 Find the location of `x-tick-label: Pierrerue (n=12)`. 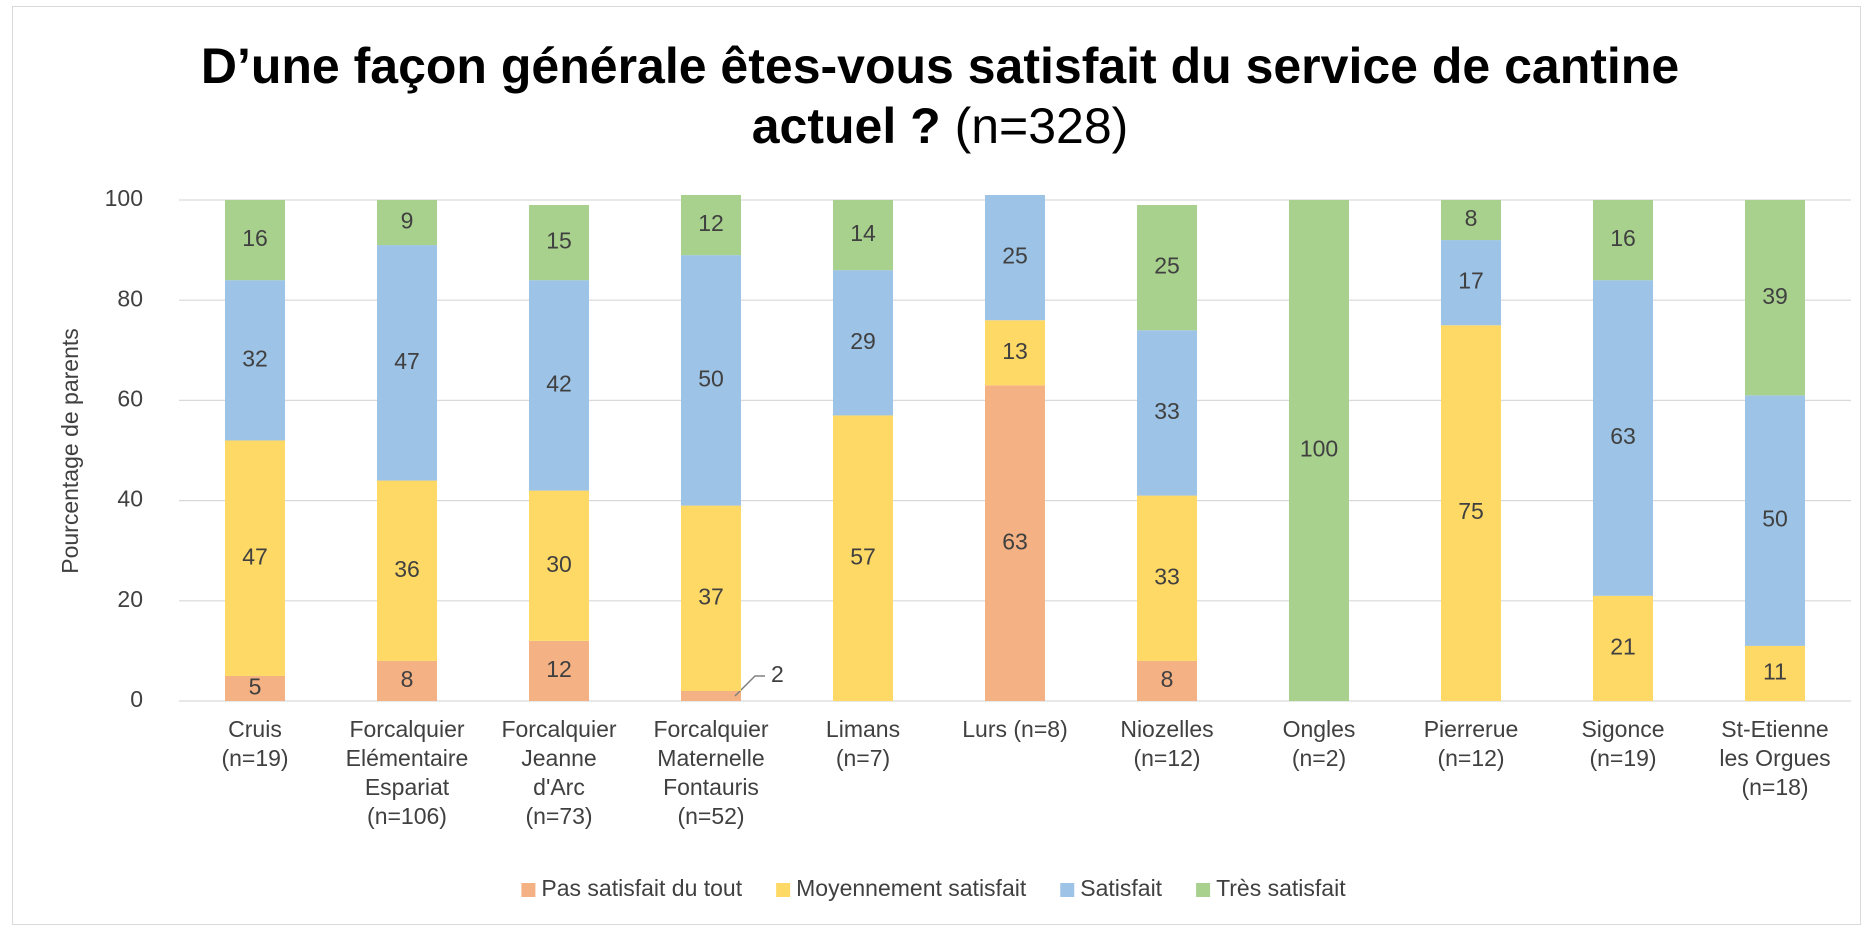

x-tick-label: Pierrerue (n=12) is located at coordinates (1471, 743).